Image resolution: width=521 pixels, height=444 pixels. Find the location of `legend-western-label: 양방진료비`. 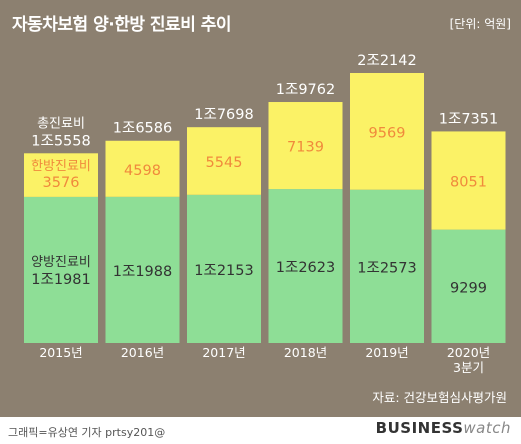

legend-western-label: 양방진료비 is located at coordinates (61, 262).